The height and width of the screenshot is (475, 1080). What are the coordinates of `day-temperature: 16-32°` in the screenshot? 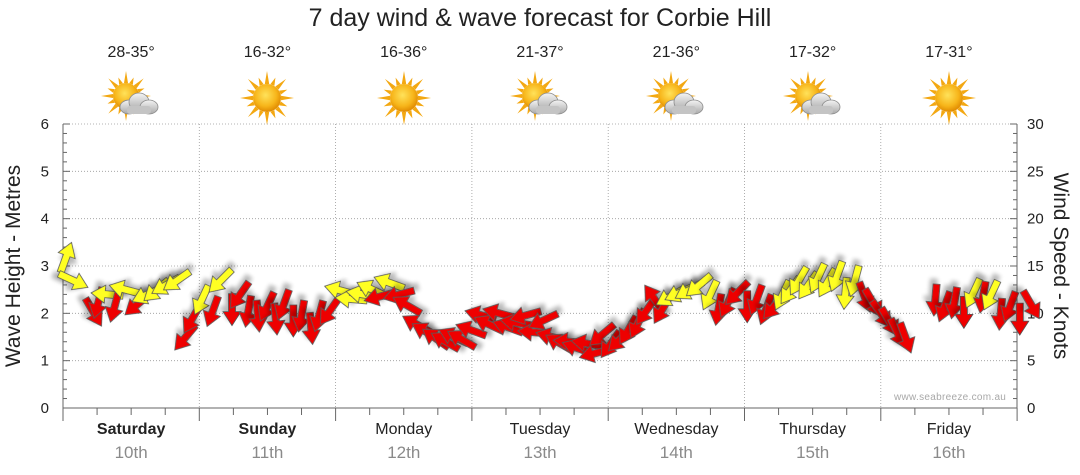 It's located at (267, 52).